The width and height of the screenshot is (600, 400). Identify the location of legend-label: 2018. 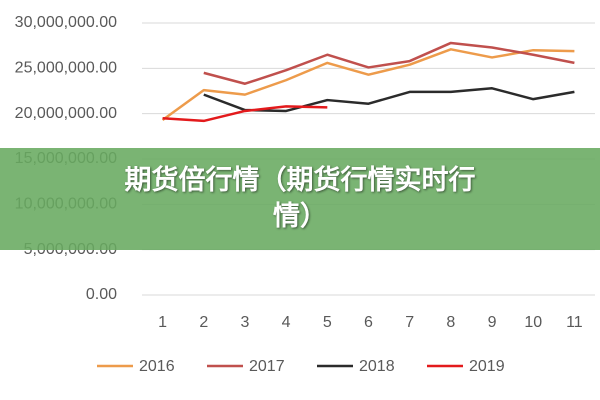
(377, 366).